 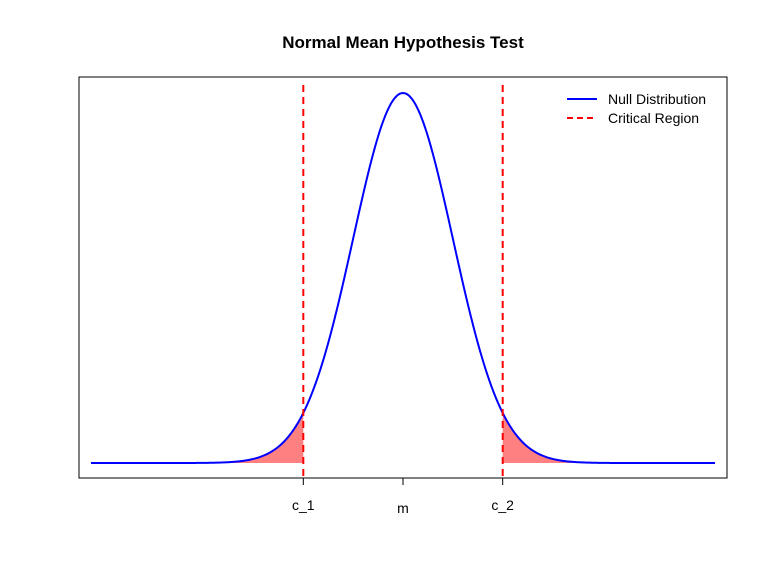 What do you see at coordinates (403, 42) in the screenshot?
I see `chart-title: Normal Mean Hypothesis Test` at bounding box center [403, 42].